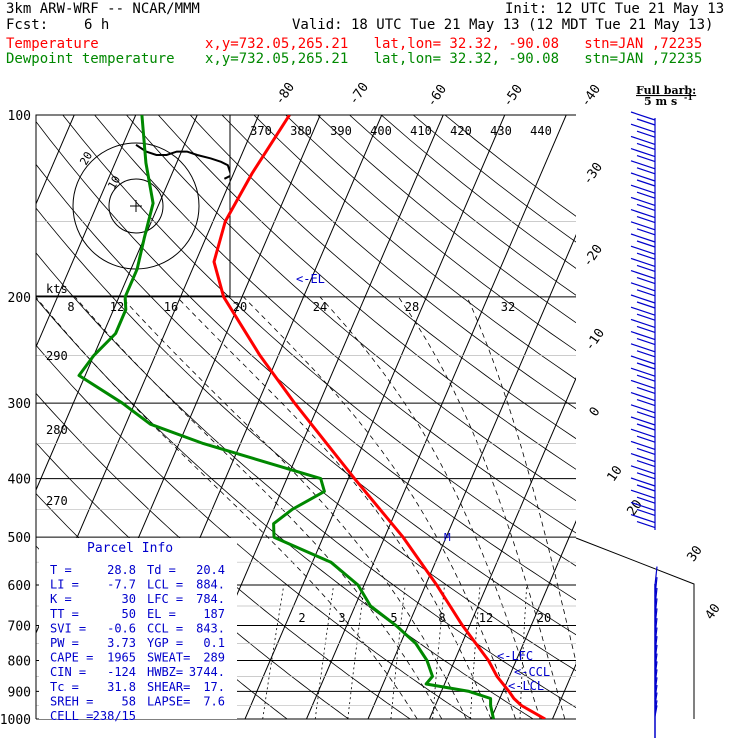 This screenshot has width=740, height=740. What do you see at coordinates (412, 307) in the screenshot?
I see `hodograph-speed-tick: 28` at bounding box center [412, 307].